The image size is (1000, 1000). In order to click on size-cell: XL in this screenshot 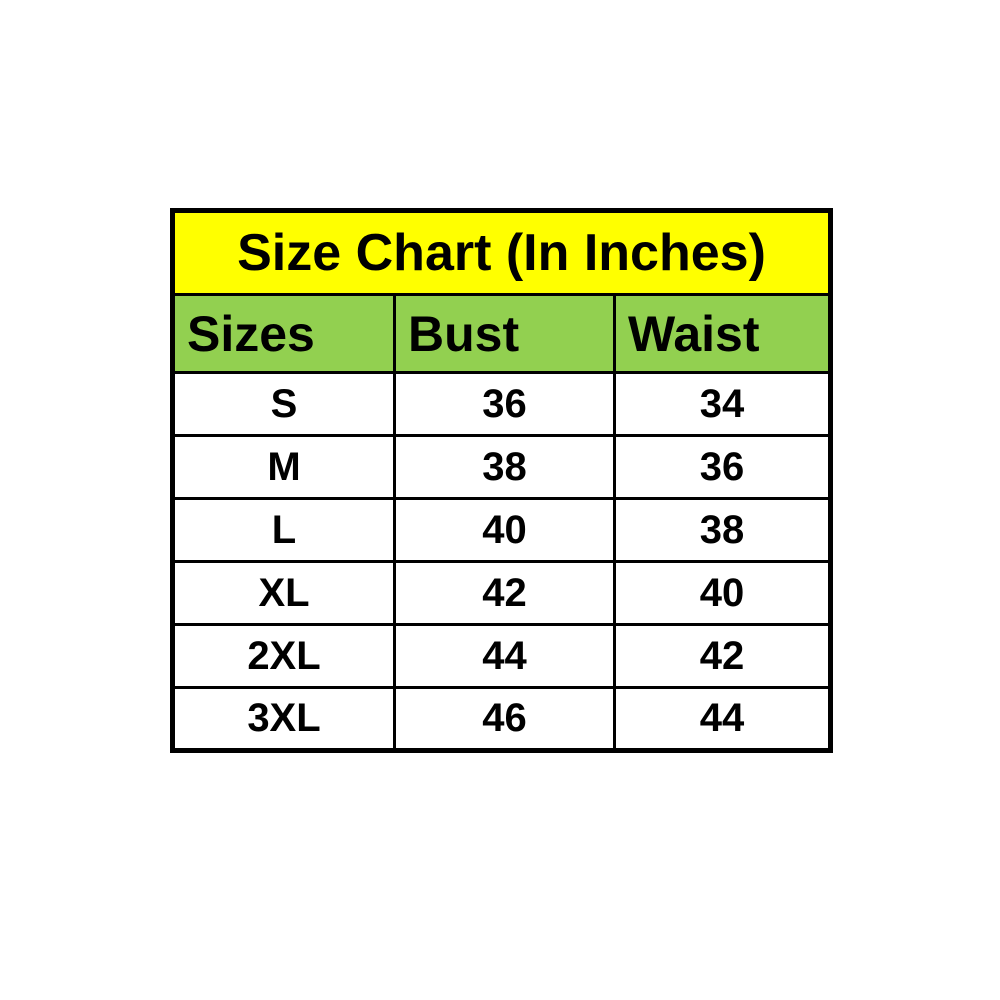, I will do `click(283, 593)`.